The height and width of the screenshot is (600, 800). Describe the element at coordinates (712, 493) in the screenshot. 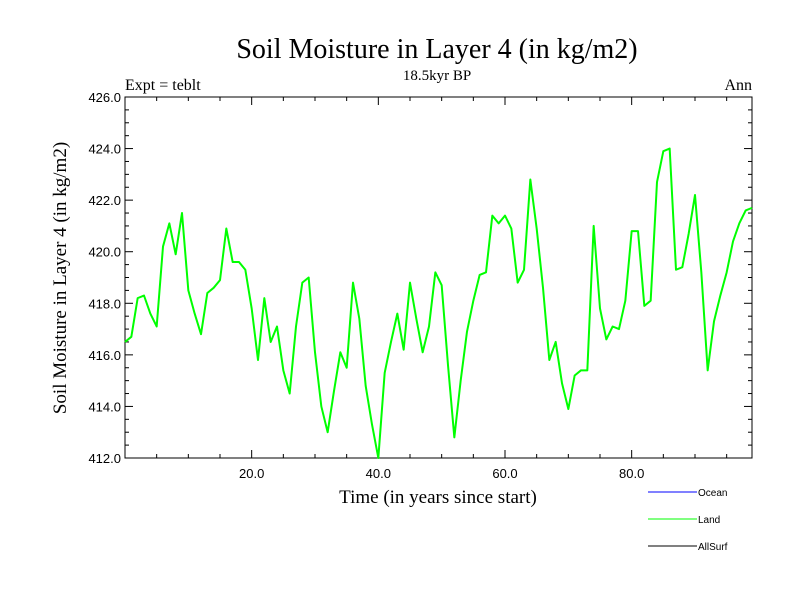

I see `legend-label-ocean: Ocean` at that location.